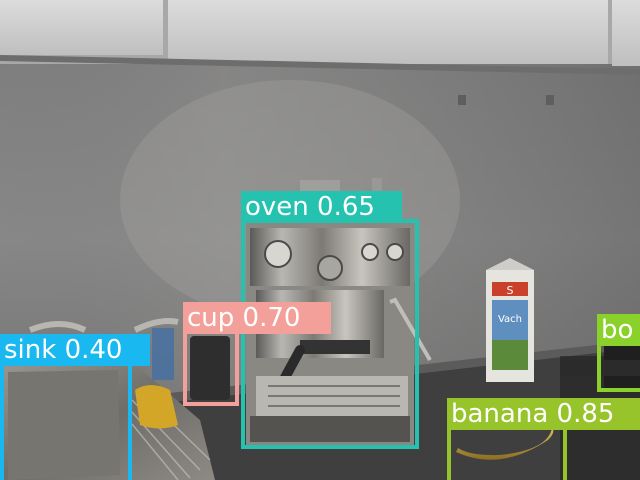  What do you see at coordinates (277, 207) in the screenshot?
I see `oven-label-name: oven` at bounding box center [277, 207].